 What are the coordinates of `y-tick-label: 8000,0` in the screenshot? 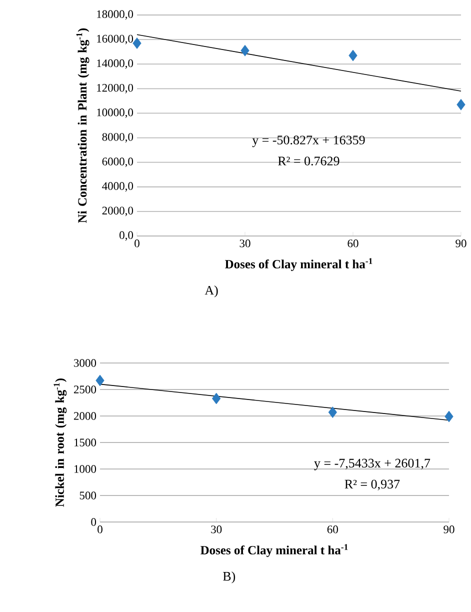 It's located at (118, 137).